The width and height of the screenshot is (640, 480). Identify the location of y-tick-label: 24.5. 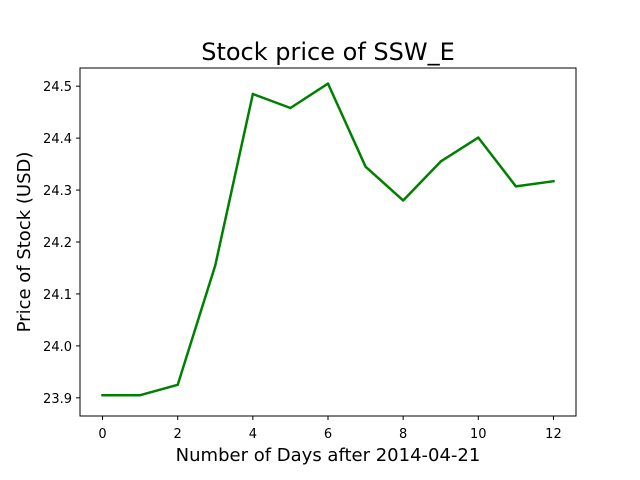
(57, 87).